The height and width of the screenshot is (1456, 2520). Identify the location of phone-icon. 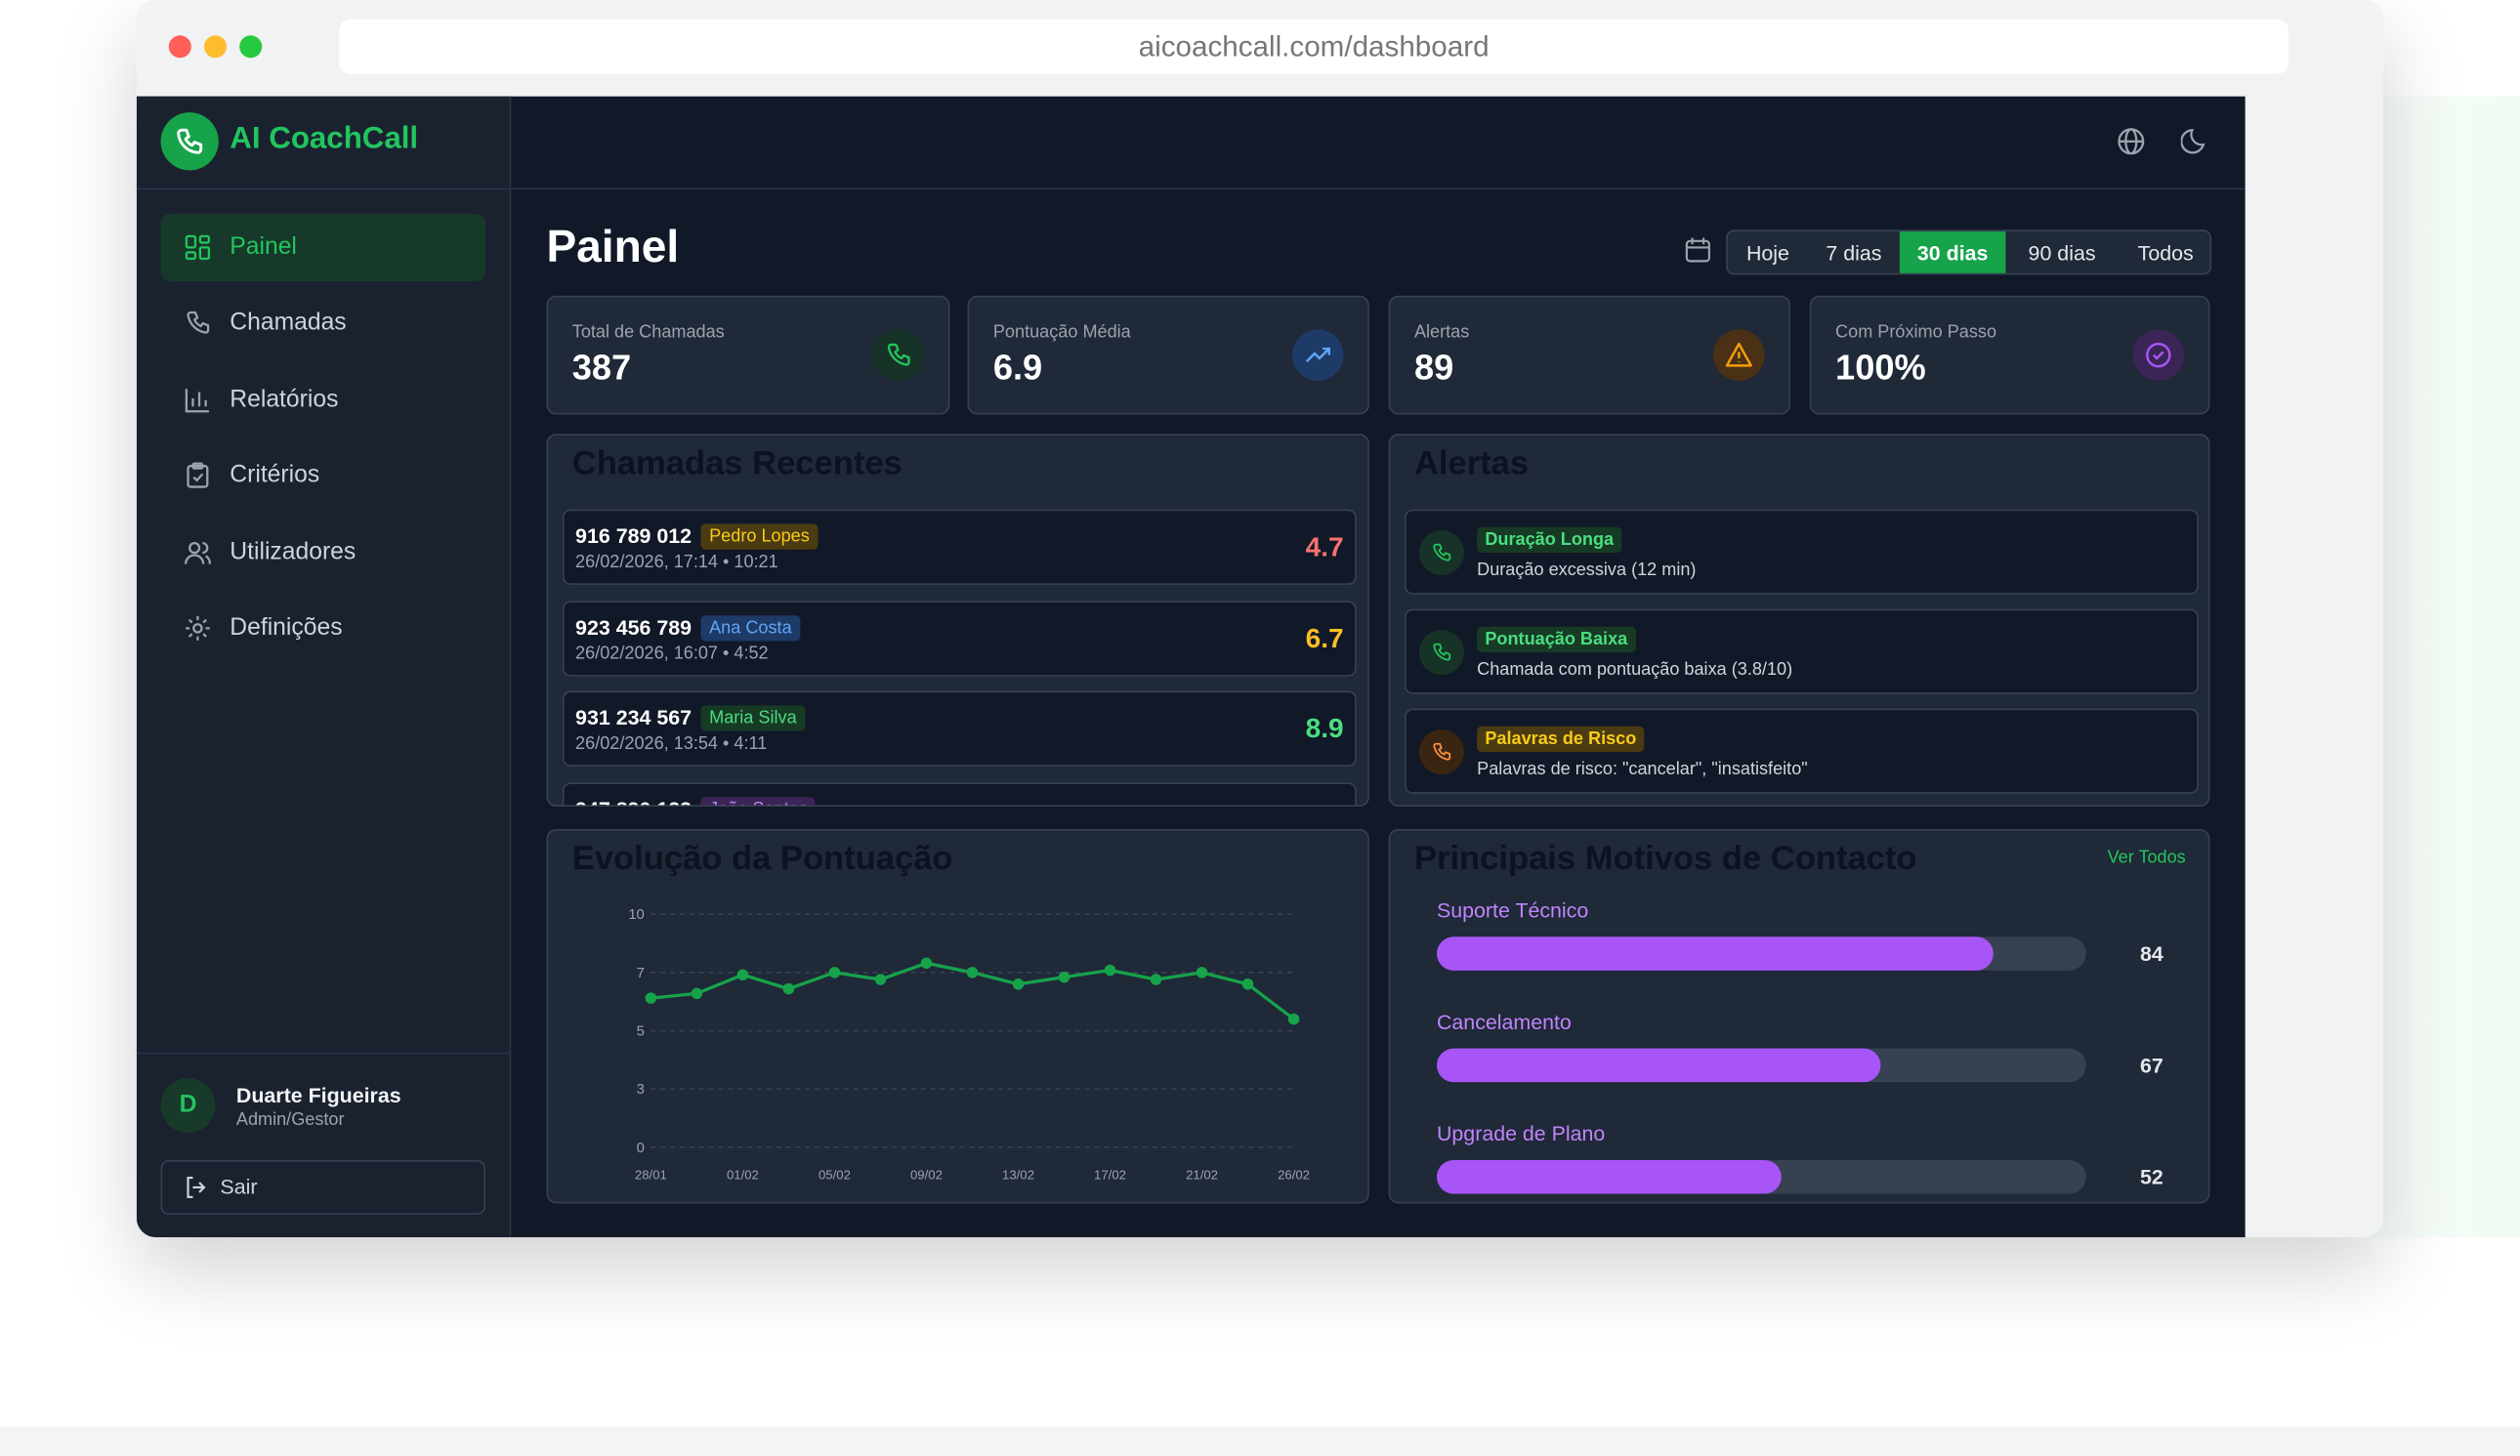
(190, 141).